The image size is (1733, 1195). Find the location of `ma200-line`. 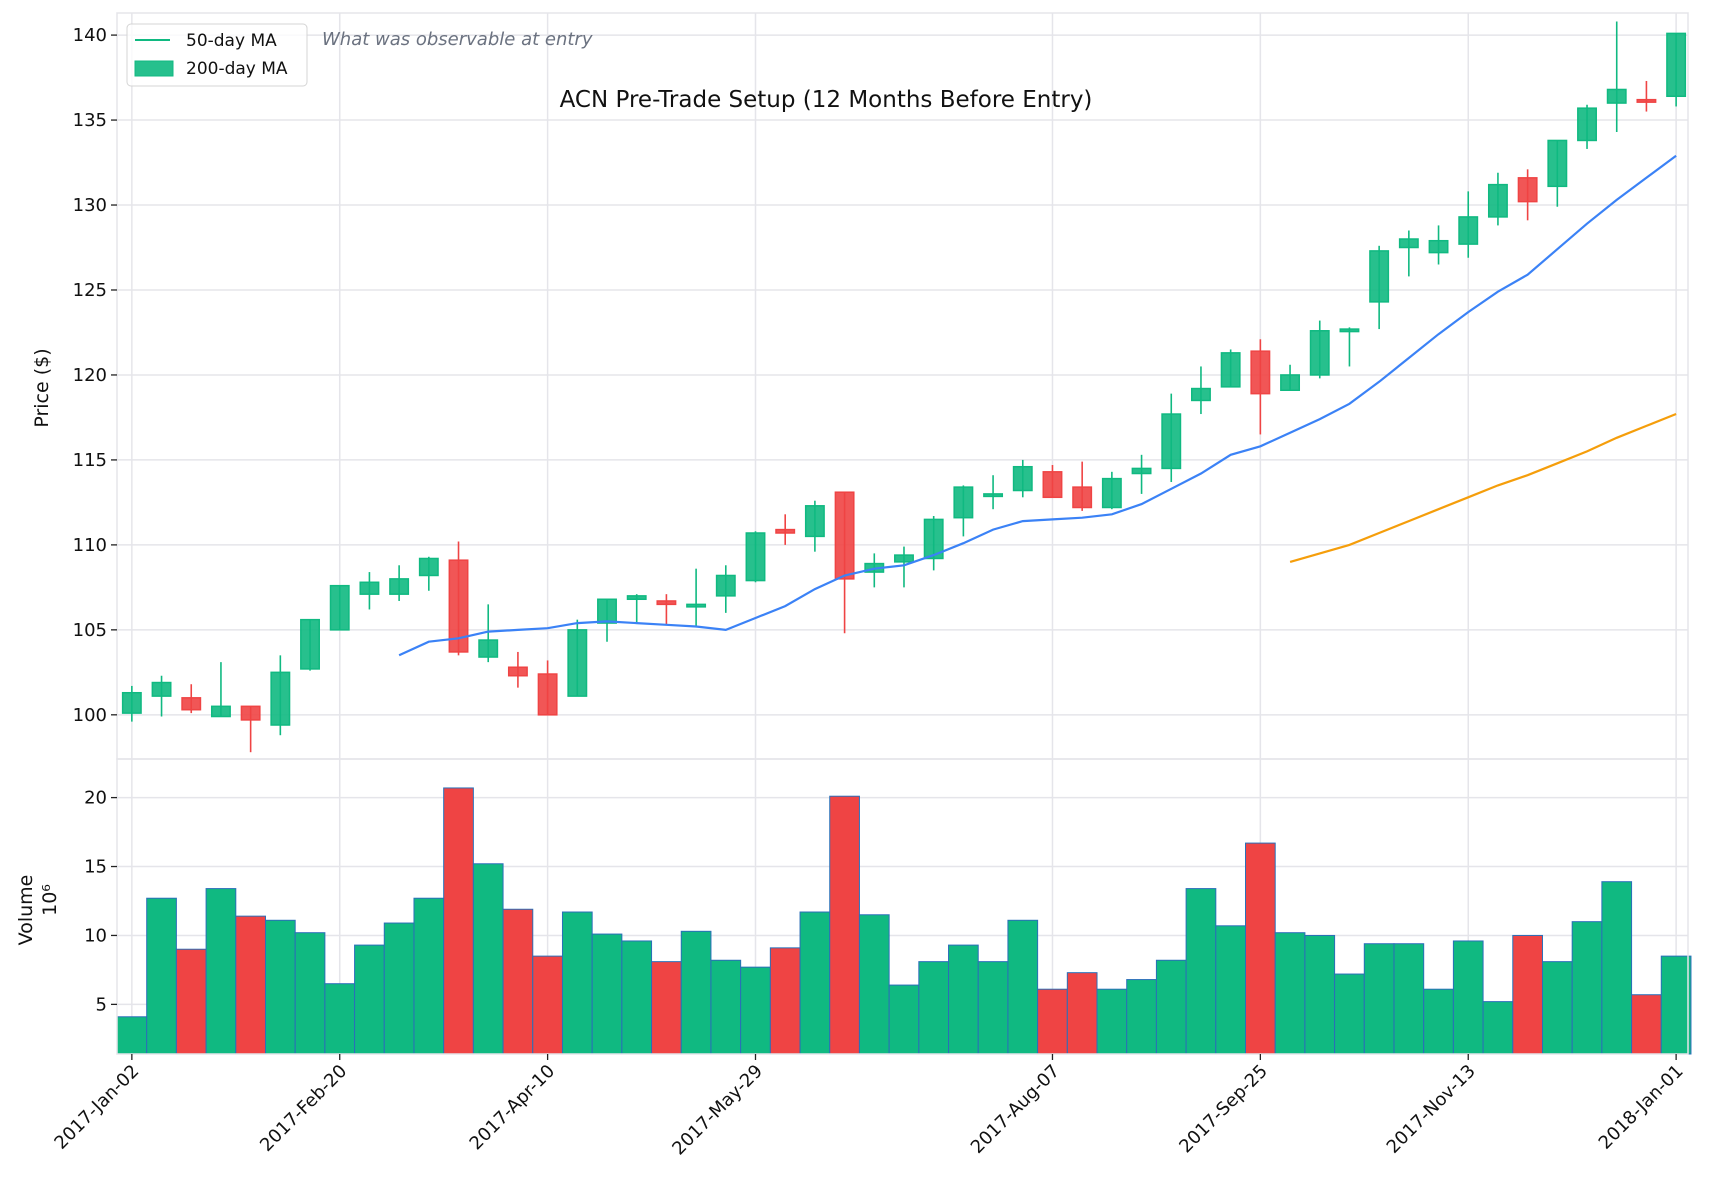

ma200-line is located at coordinates (1483, 487).